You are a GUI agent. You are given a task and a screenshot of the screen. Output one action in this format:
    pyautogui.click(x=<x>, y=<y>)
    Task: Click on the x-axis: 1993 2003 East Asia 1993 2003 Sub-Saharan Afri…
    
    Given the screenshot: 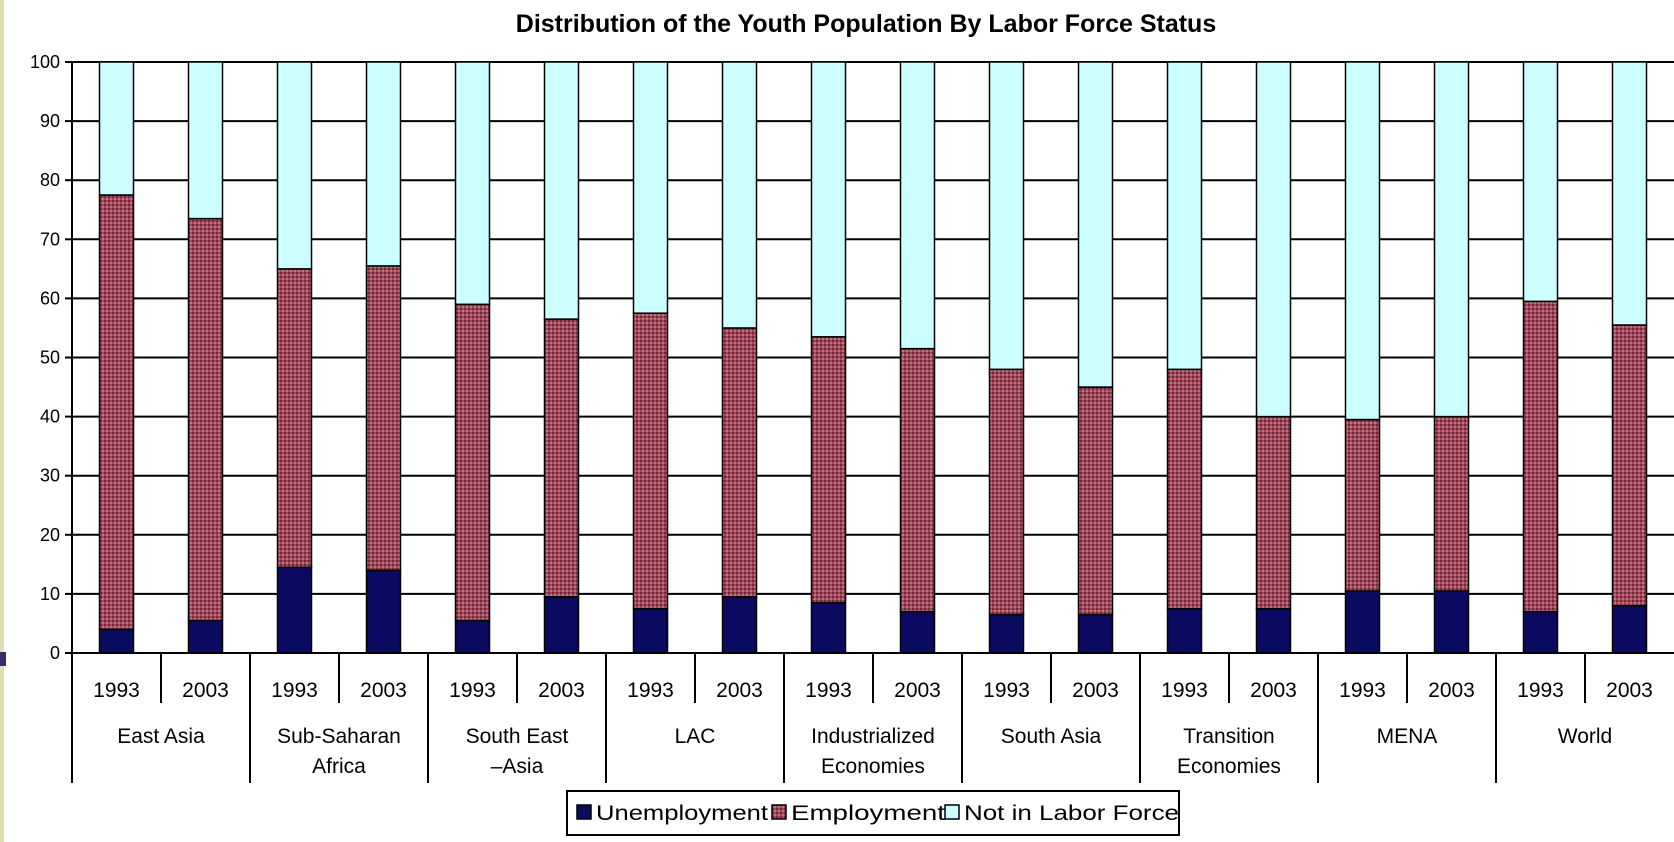 What is the action you would take?
    pyautogui.click(x=872, y=717)
    